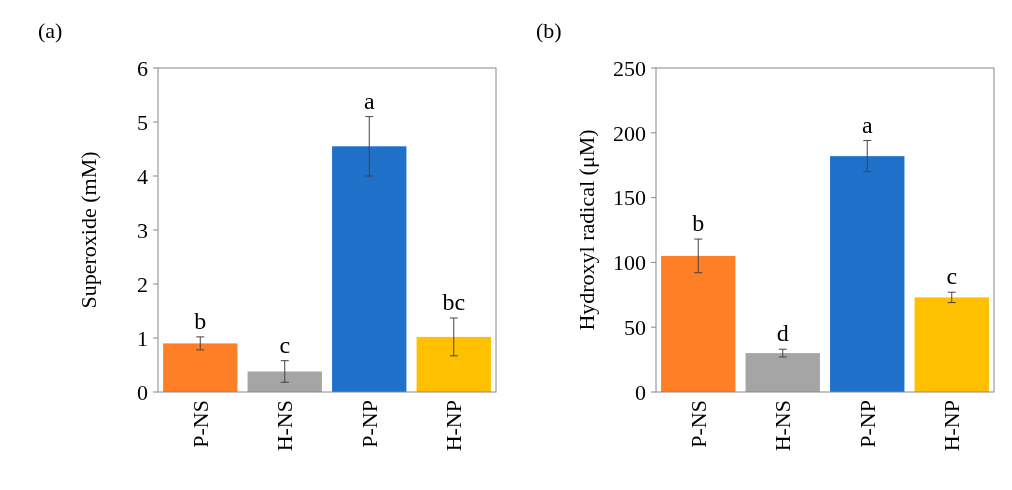 Image resolution: width=1012 pixels, height=490 pixels. Describe the element at coordinates (635, 327) in the screenshot. I see `y-tick-label: 50` at that location.